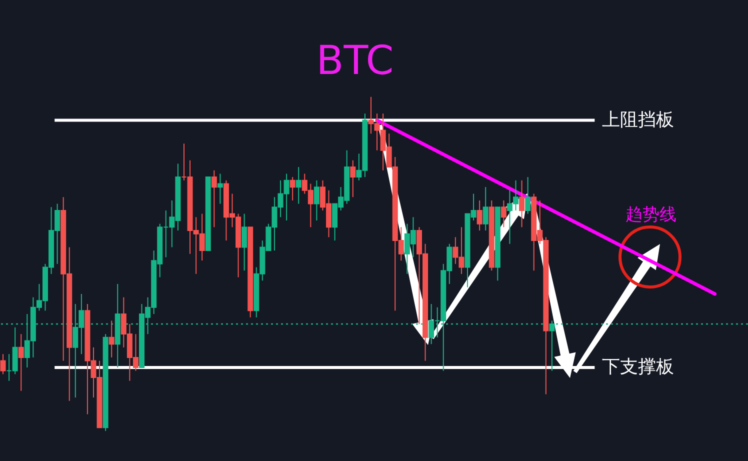 This screenshot has width=748, height=461. Describe the element at coordinates (355, 61) in the screenshot. I see `chart-title: BTC` at that location.